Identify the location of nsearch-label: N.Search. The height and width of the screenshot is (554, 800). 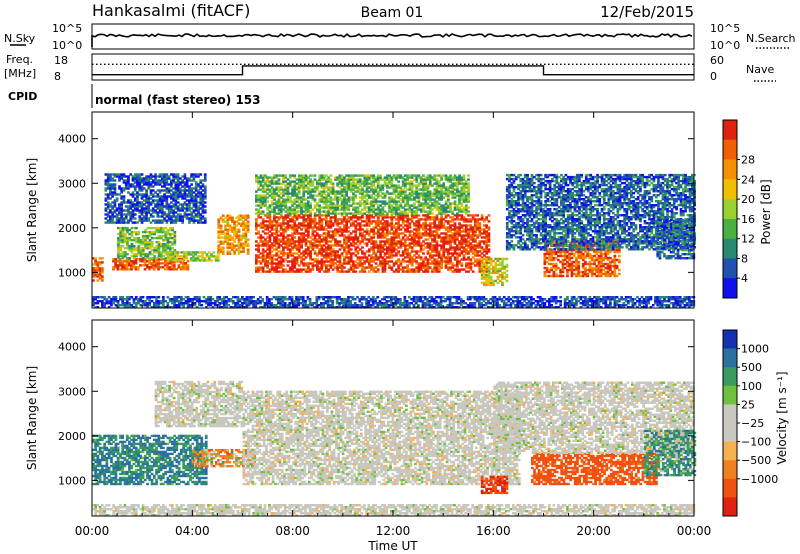
(771, 38).